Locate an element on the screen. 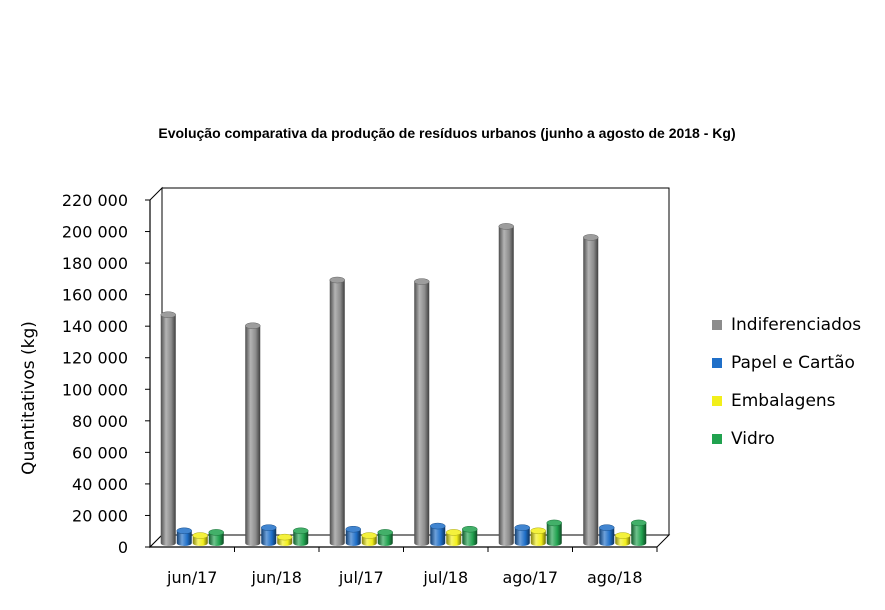 Image resolution: width=885 pixels, height=610 pixels. y-axis-title: Quantitativos (kg) is located at coordinates (29, 398).